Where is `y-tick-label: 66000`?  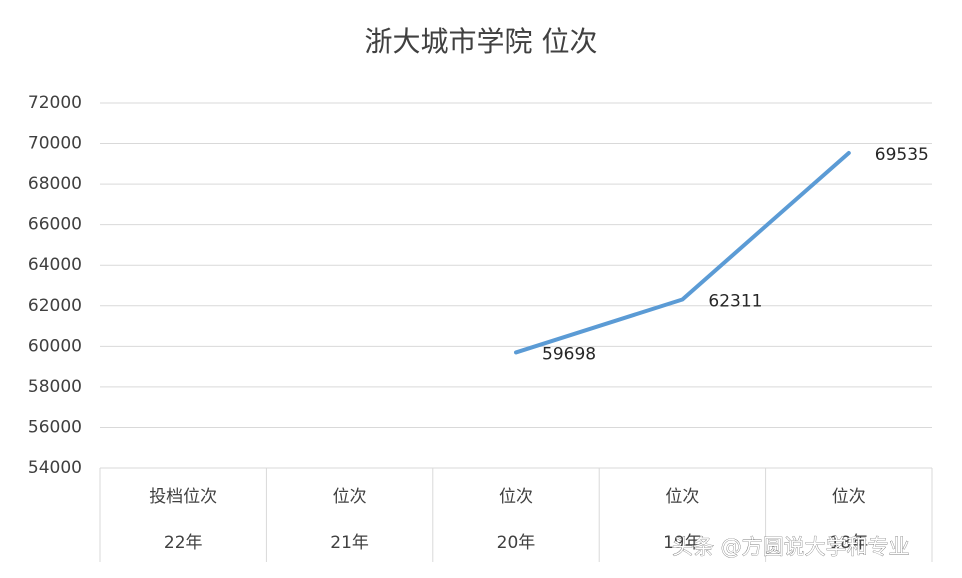 y-tick-label: 66000 is located at coordinates (55, 225).